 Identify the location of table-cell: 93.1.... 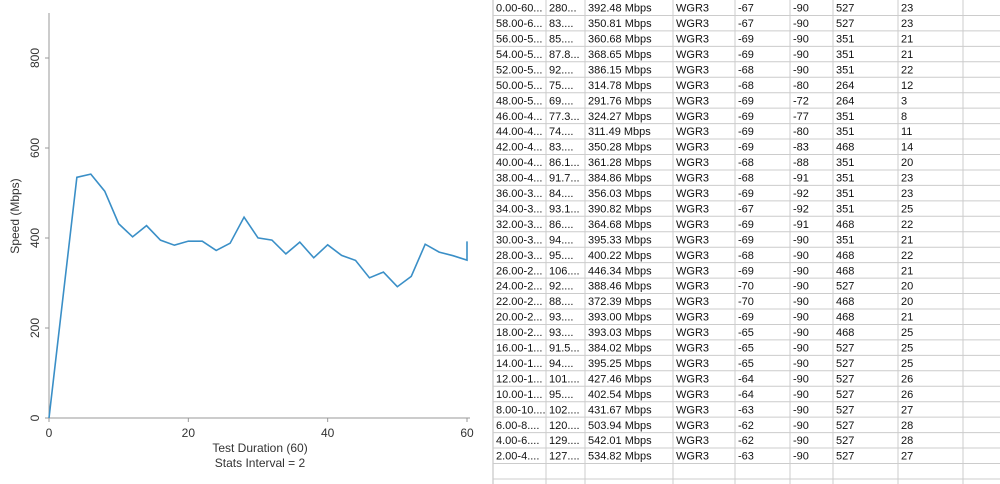
(564, 209).